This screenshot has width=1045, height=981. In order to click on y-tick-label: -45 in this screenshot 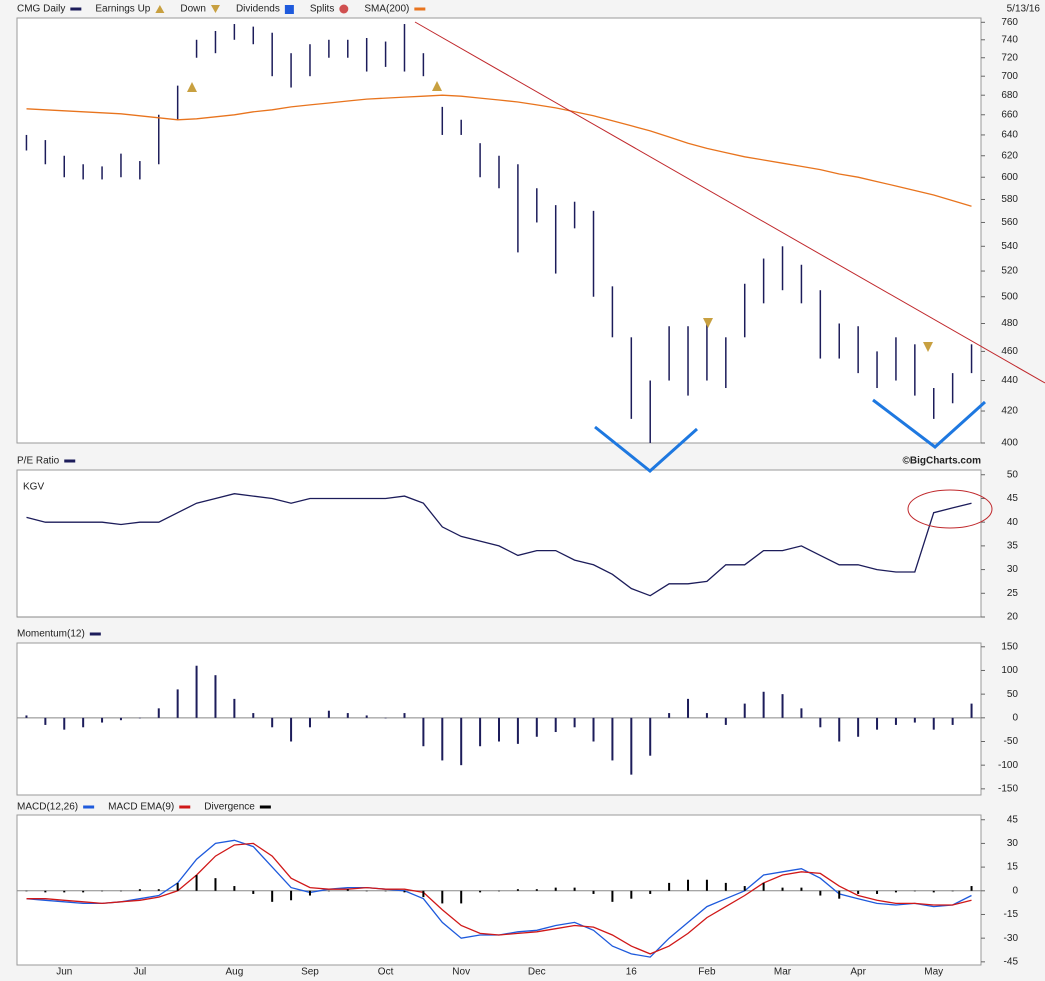, I will do `click(1011, 961)`.